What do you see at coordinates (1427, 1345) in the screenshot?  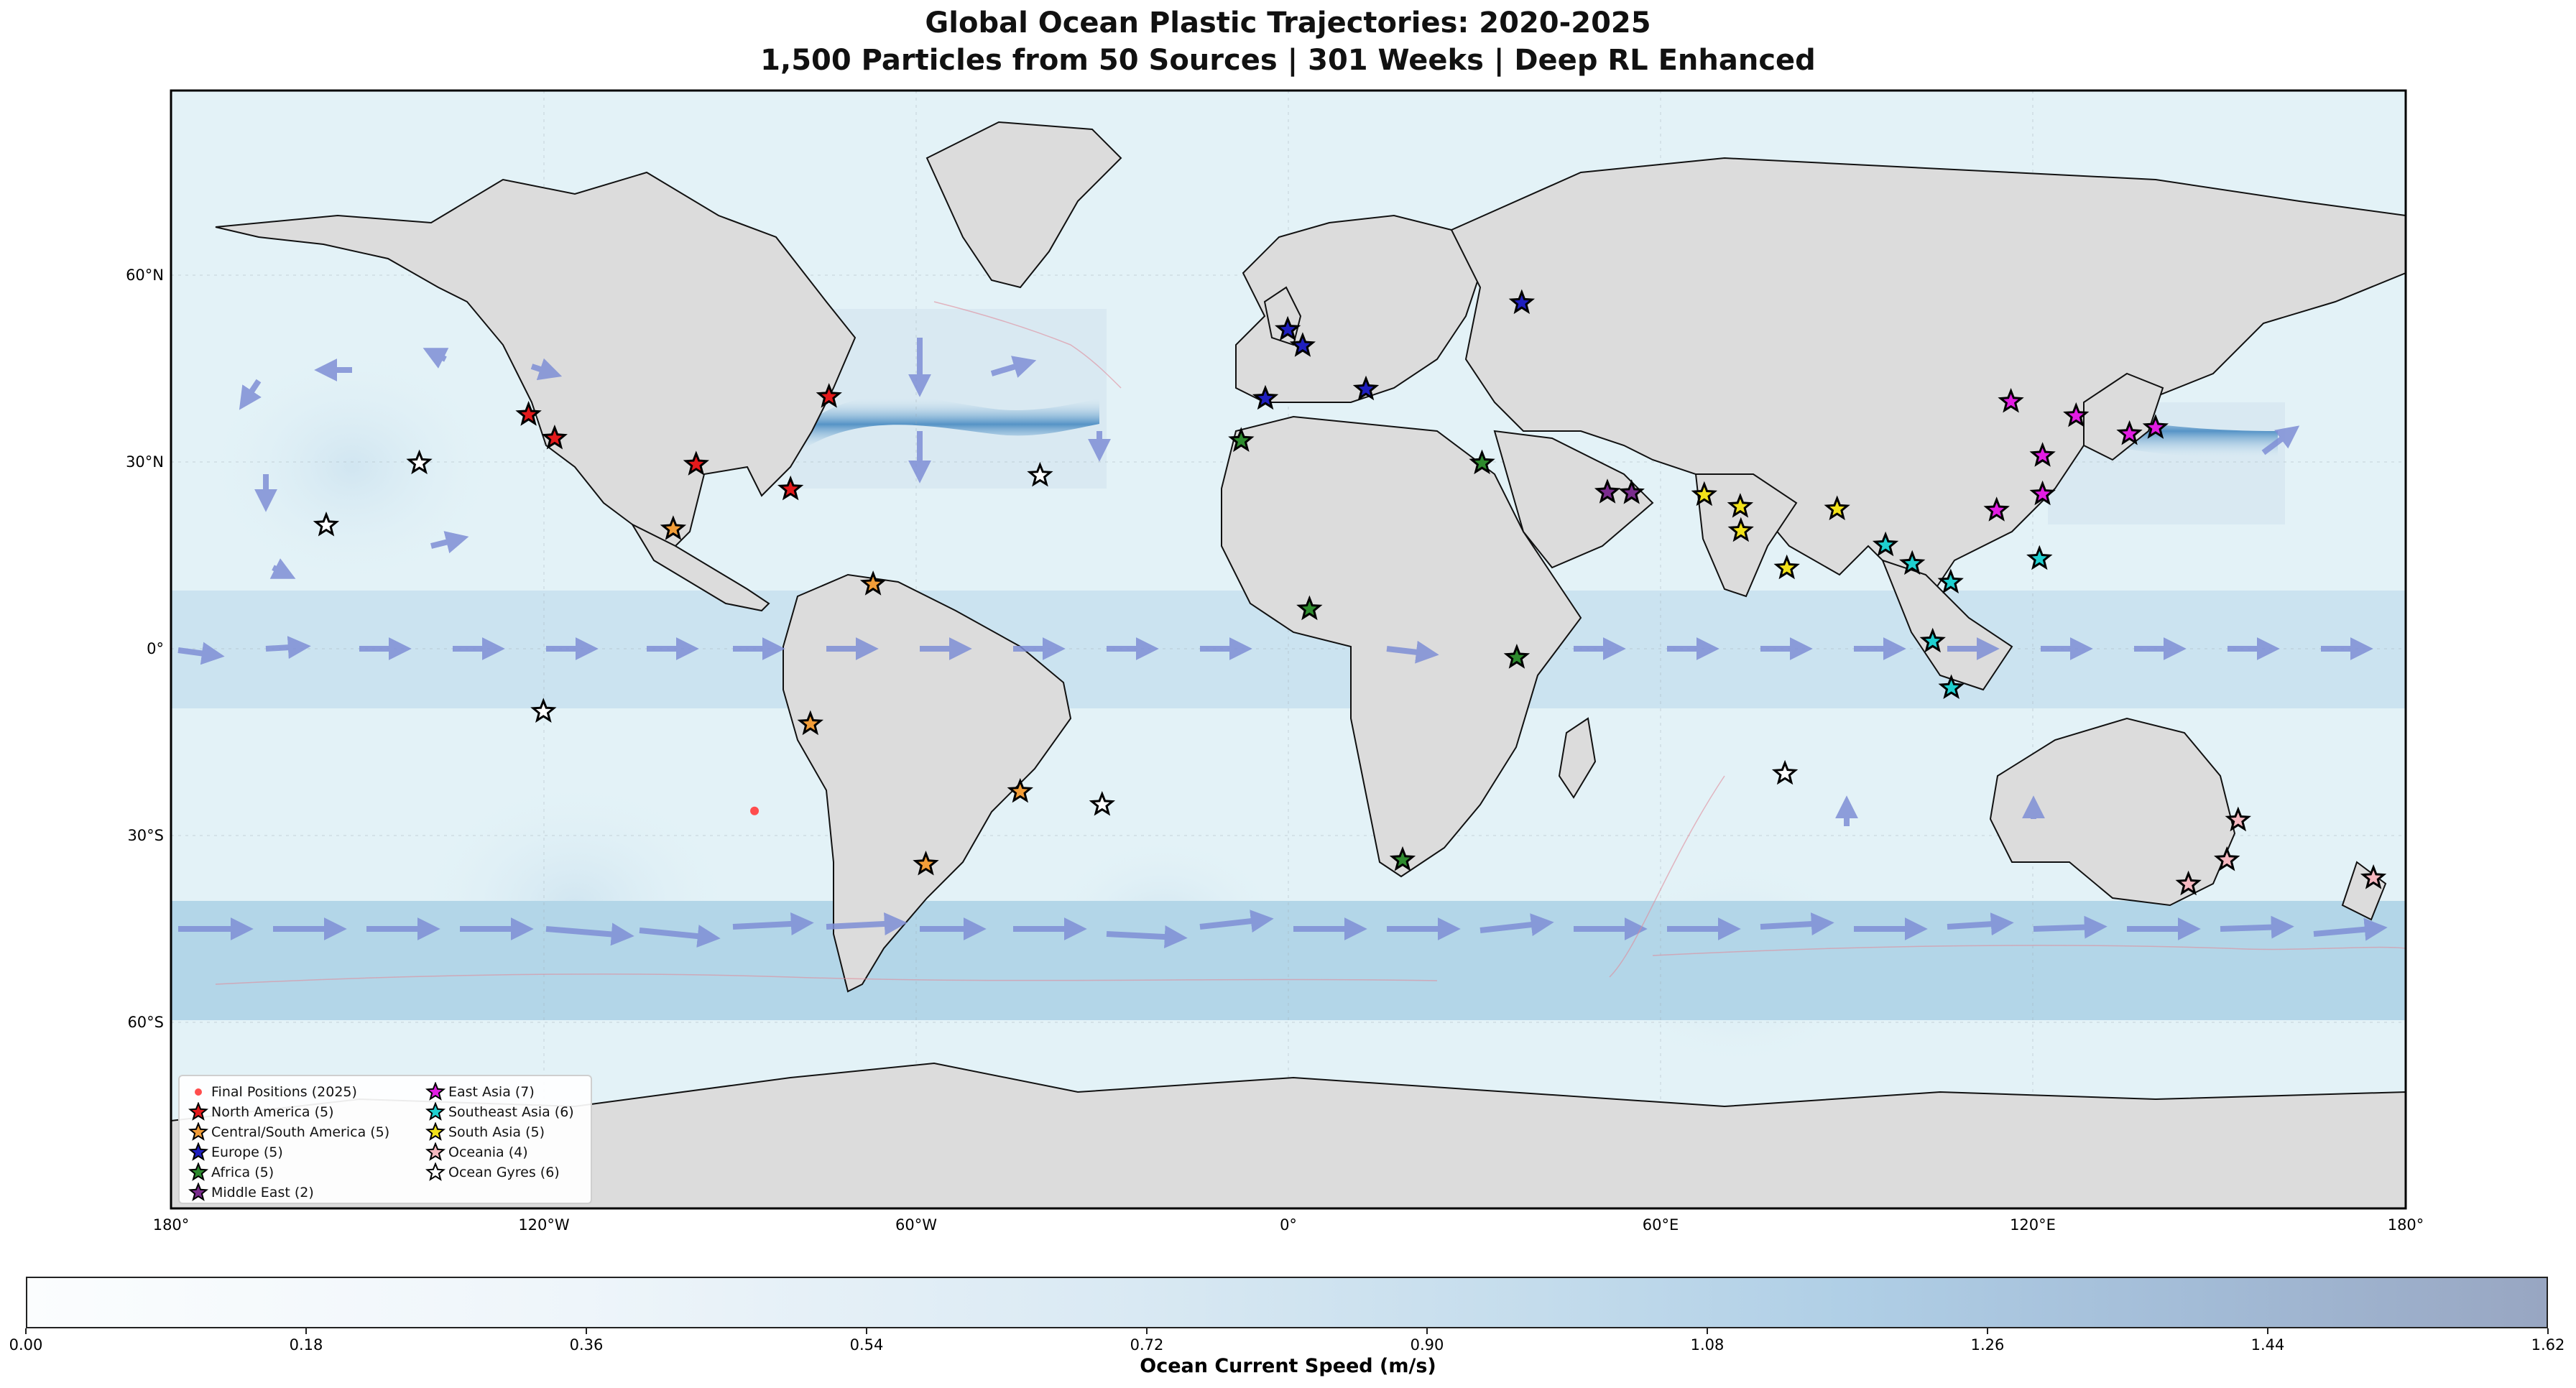 I see `colorbar-tick-label: 0.90` at bounding box center [1427, 1345].